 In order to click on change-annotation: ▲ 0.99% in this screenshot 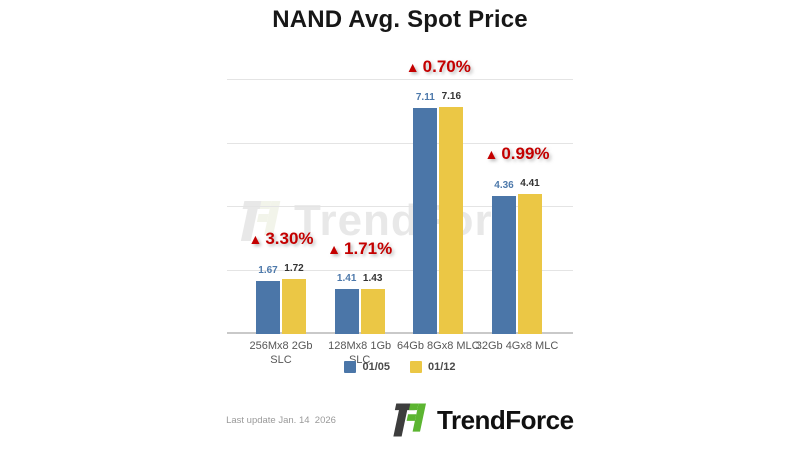, I will do `click(517, 153)`.